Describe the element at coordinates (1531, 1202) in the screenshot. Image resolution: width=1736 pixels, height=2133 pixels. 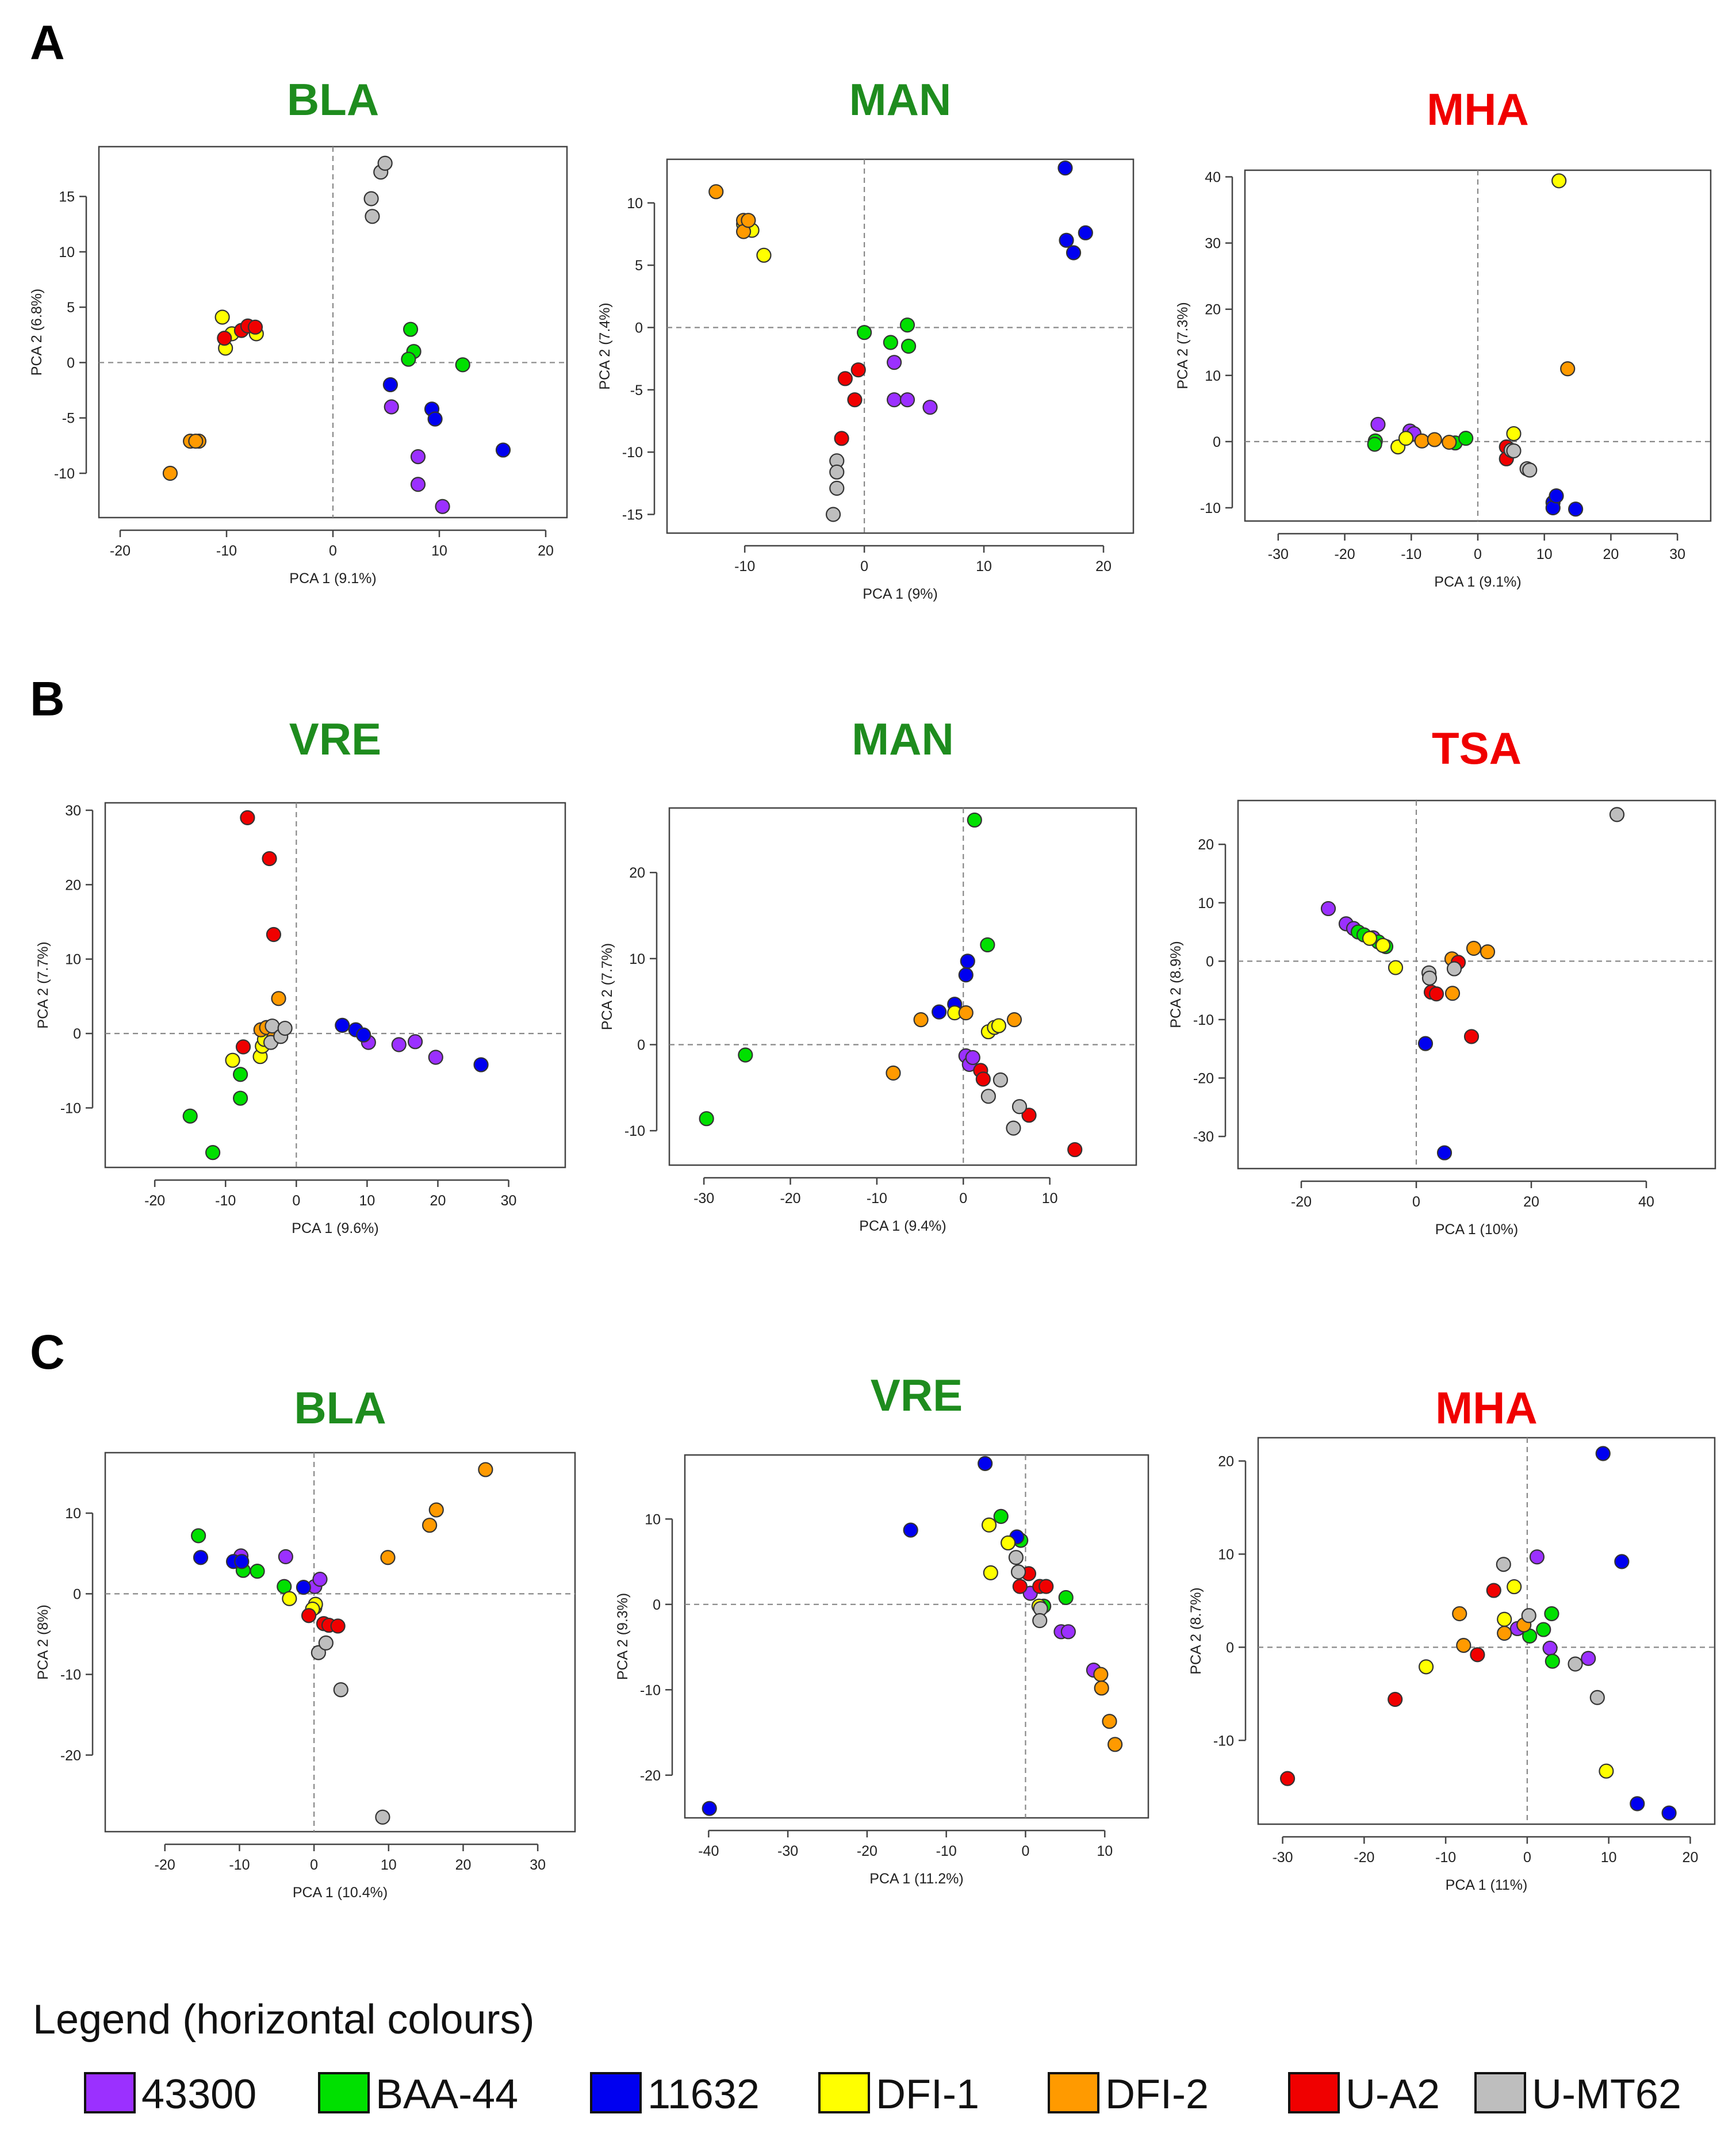
I see `x-tick-label: 20` at that location.